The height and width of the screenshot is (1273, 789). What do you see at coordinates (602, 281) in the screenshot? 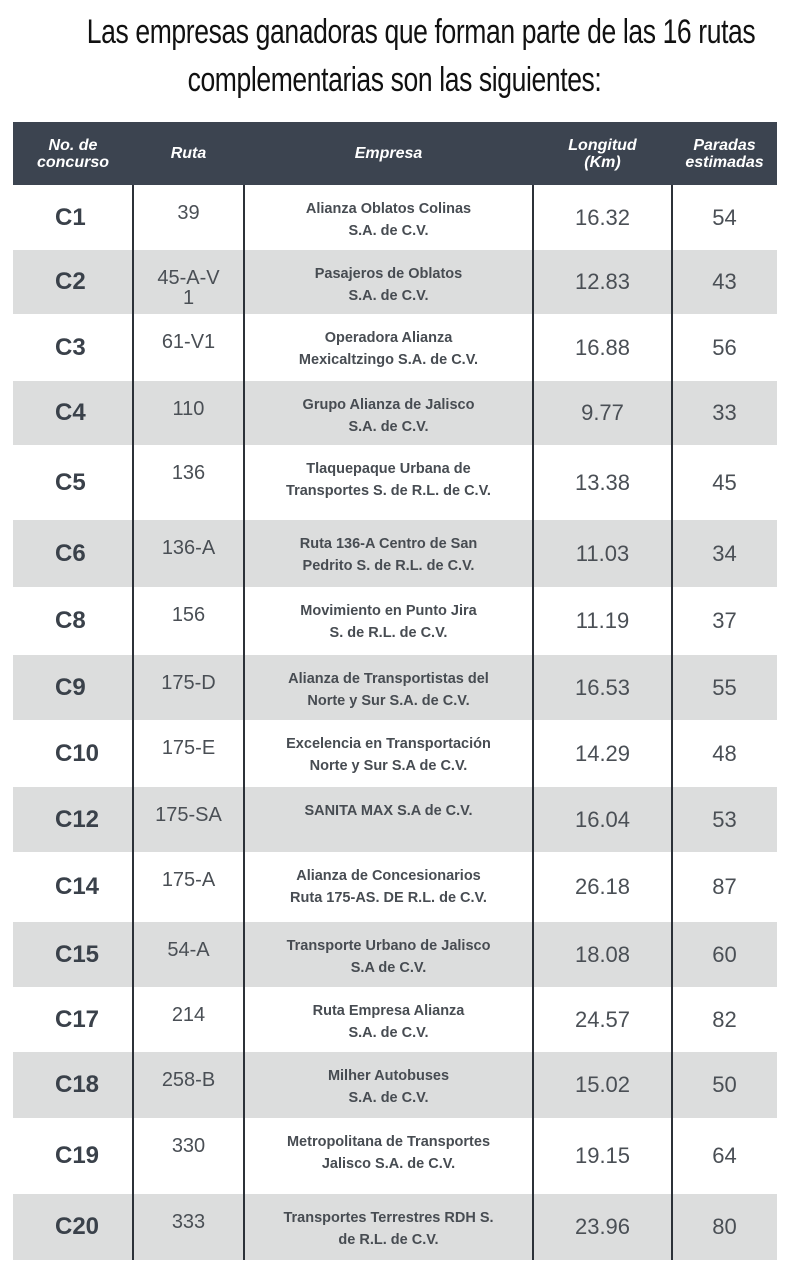
I see `length-km: 12.83` at bounding box center [602, 281].